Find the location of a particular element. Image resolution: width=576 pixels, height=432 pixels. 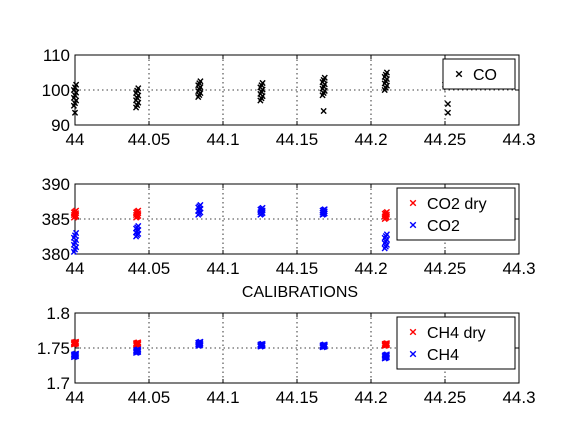

legend: CO2 dry CO2 is located at coordinates (456, 214).